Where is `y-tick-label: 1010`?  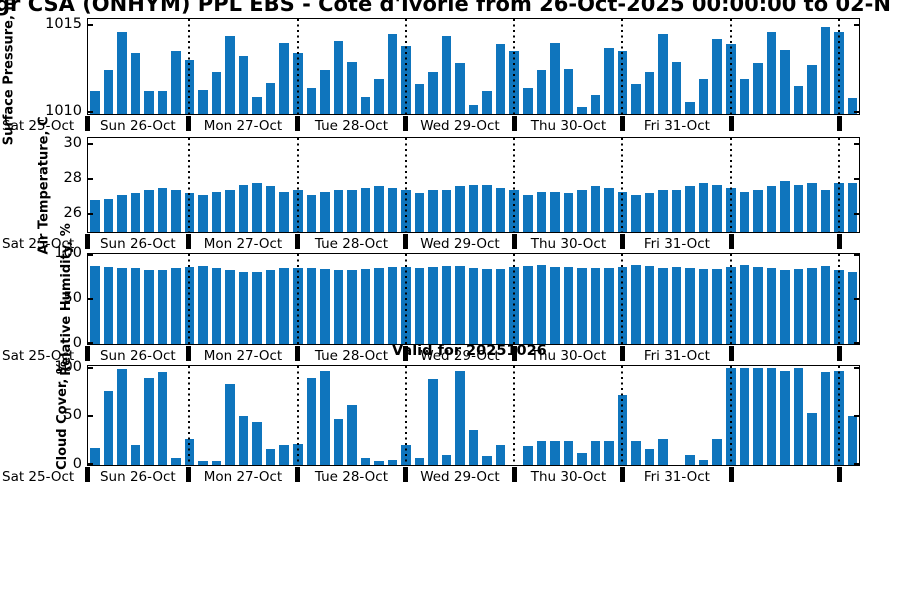 y-tick-label: 1010 is located at coordinates (63, 111).